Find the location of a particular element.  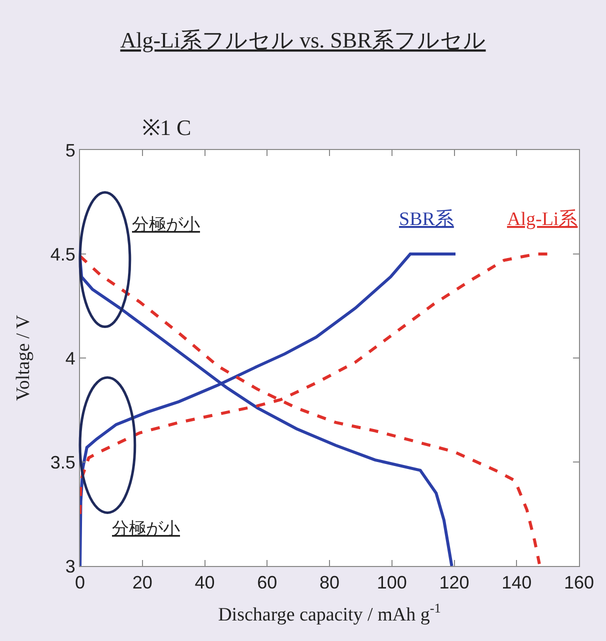

x-tick-label: 140 is located at coordinates (517, 582).